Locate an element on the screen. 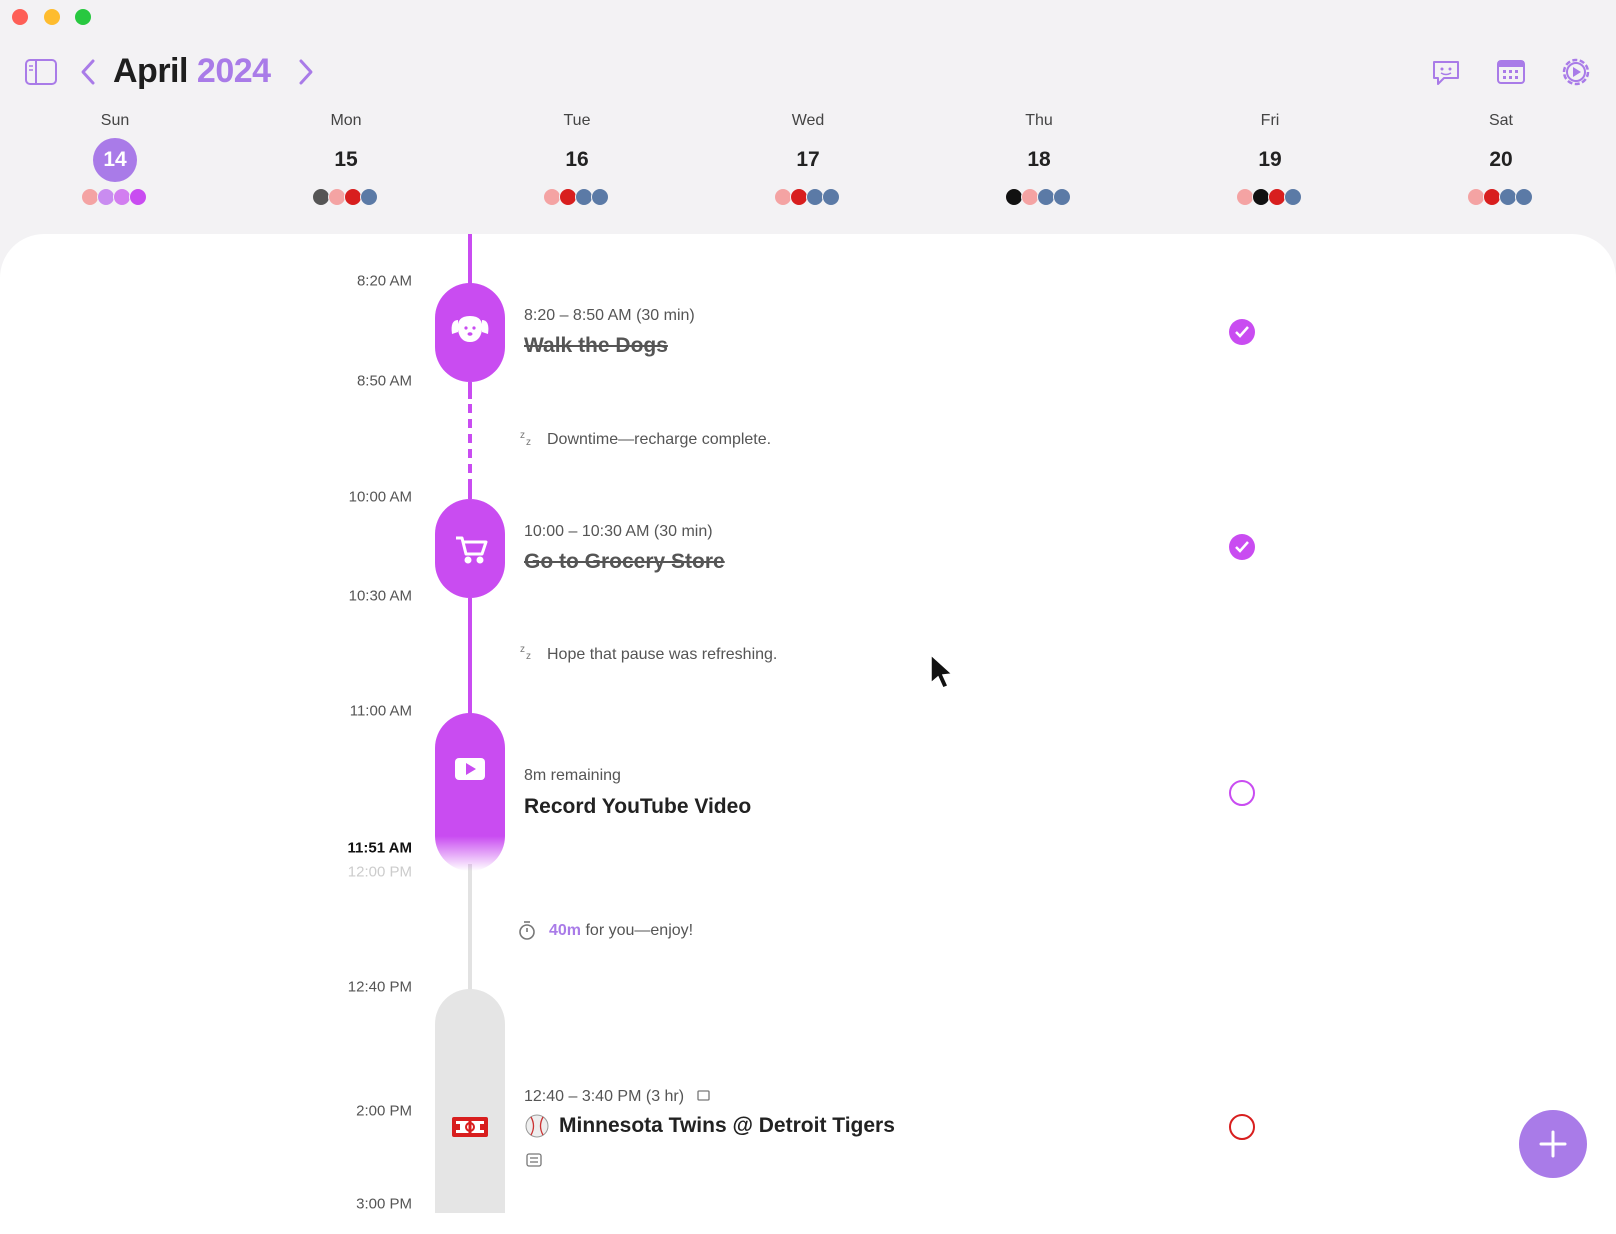 The width and height of the screenshot is (1616, 1234). weekday-label: Fri is located at coordinates (1270, 120).